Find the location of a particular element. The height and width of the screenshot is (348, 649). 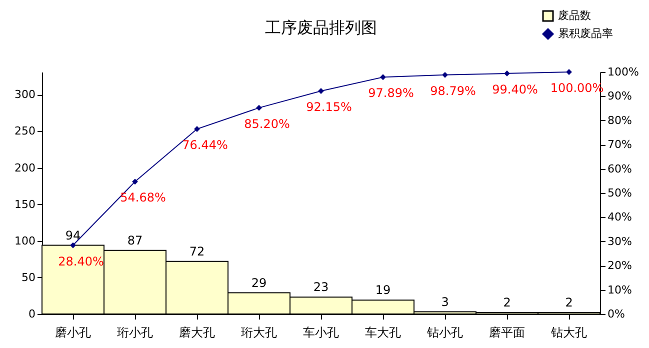

y-tick-label: 0 is located at coordinates (32, 314).